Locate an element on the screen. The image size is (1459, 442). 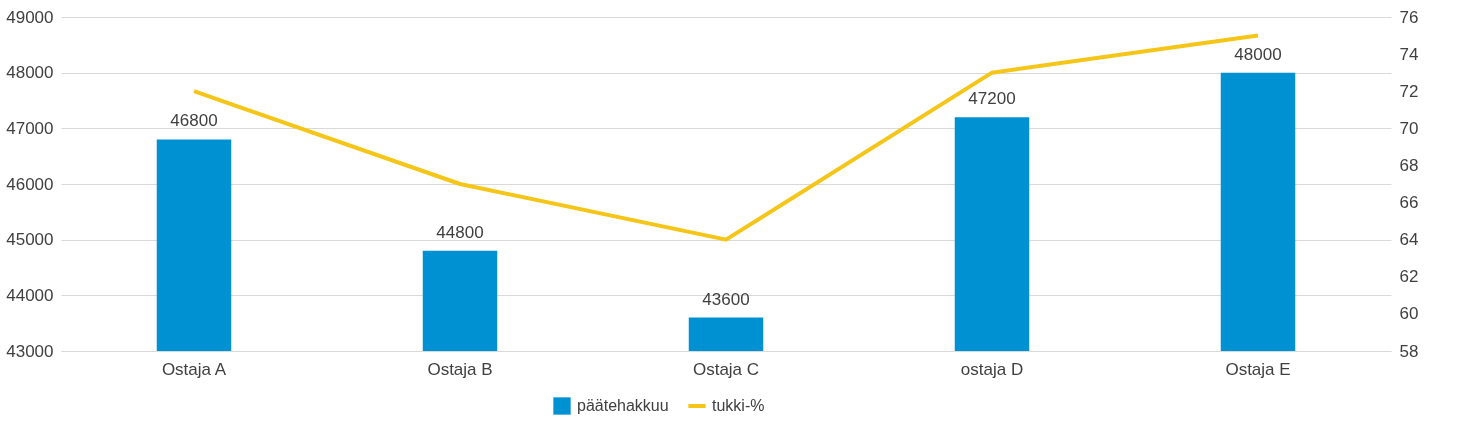
x-tick-label: ostaja D is located at coordinates (992, 369).